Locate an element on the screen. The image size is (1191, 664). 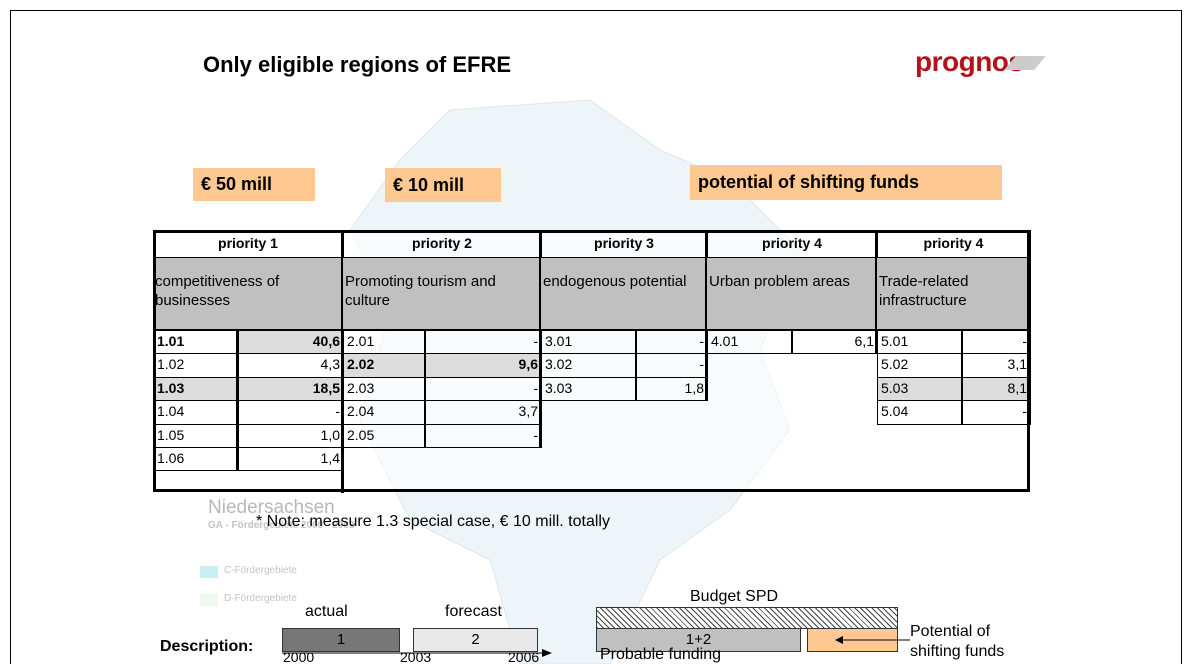
timeline-arrow is located at coordinates (417, 653).